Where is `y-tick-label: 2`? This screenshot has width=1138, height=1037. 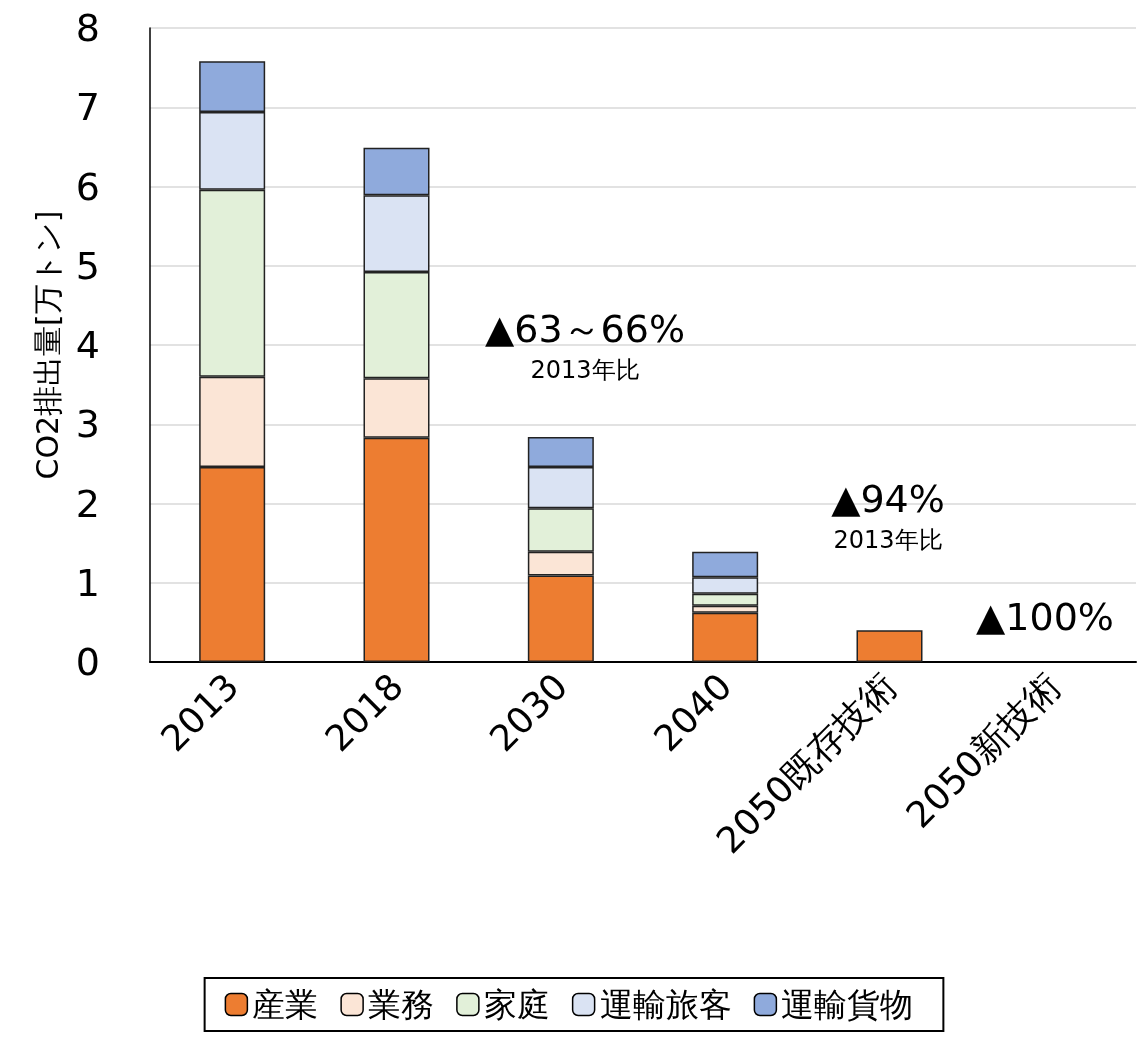
y-tick-label: 2 is located at coordinates (87, 503).